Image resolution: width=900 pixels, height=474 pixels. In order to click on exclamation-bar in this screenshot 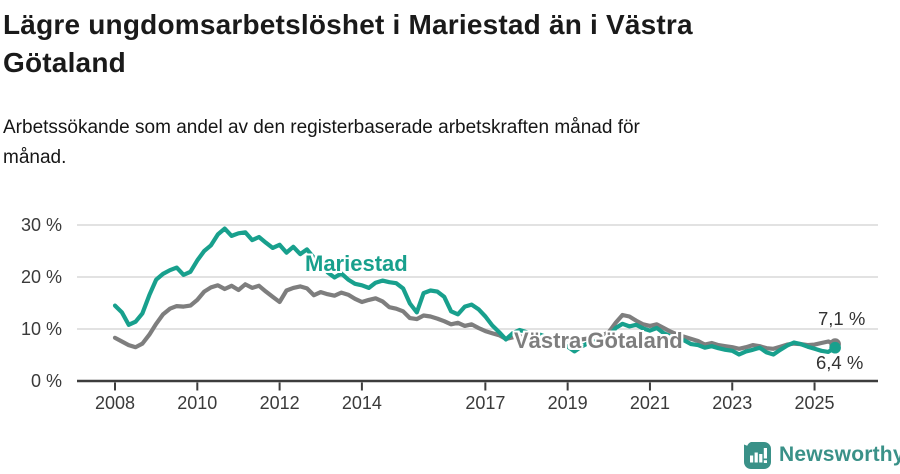, I will do `click(765, 452)`.